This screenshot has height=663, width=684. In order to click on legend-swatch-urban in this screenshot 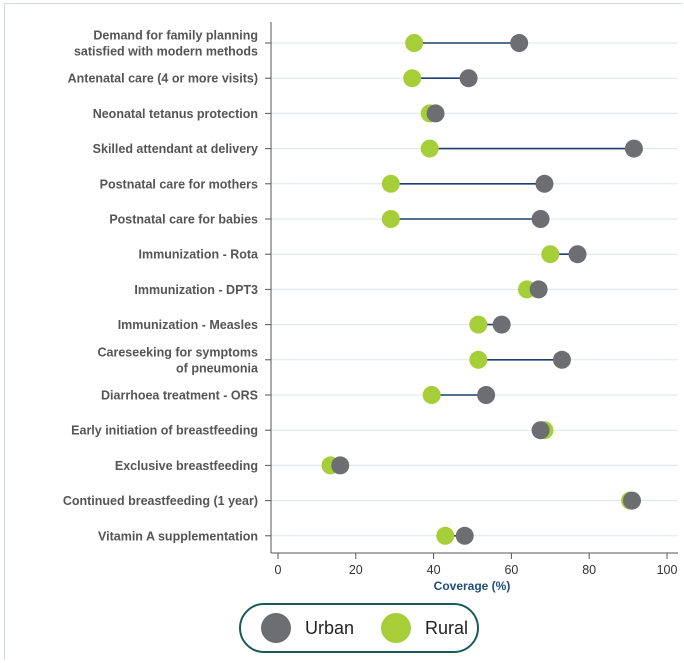, I will do `click(276, 628)`.